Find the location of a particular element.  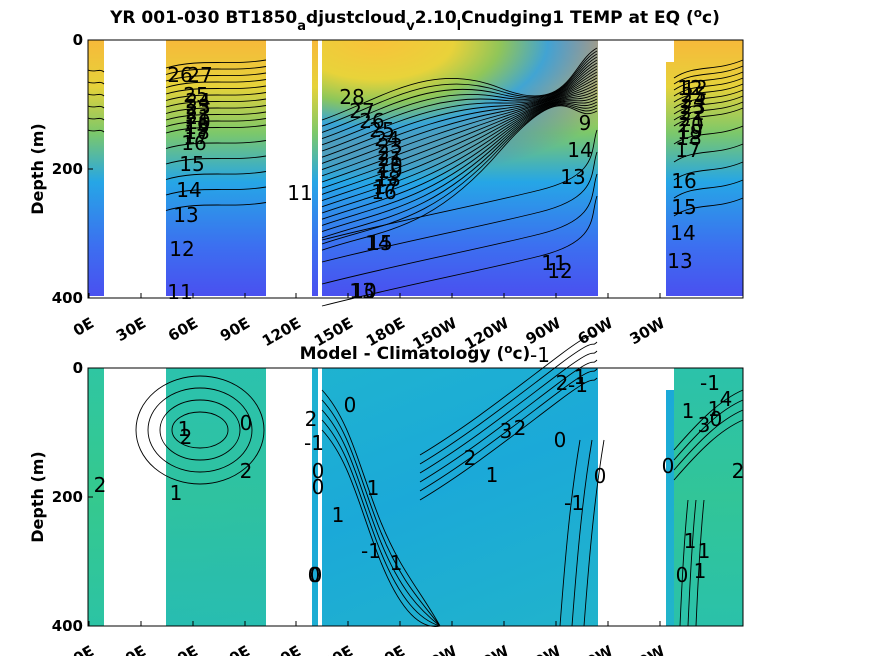

contour-label: 22 is located at coordinates (389, 153).